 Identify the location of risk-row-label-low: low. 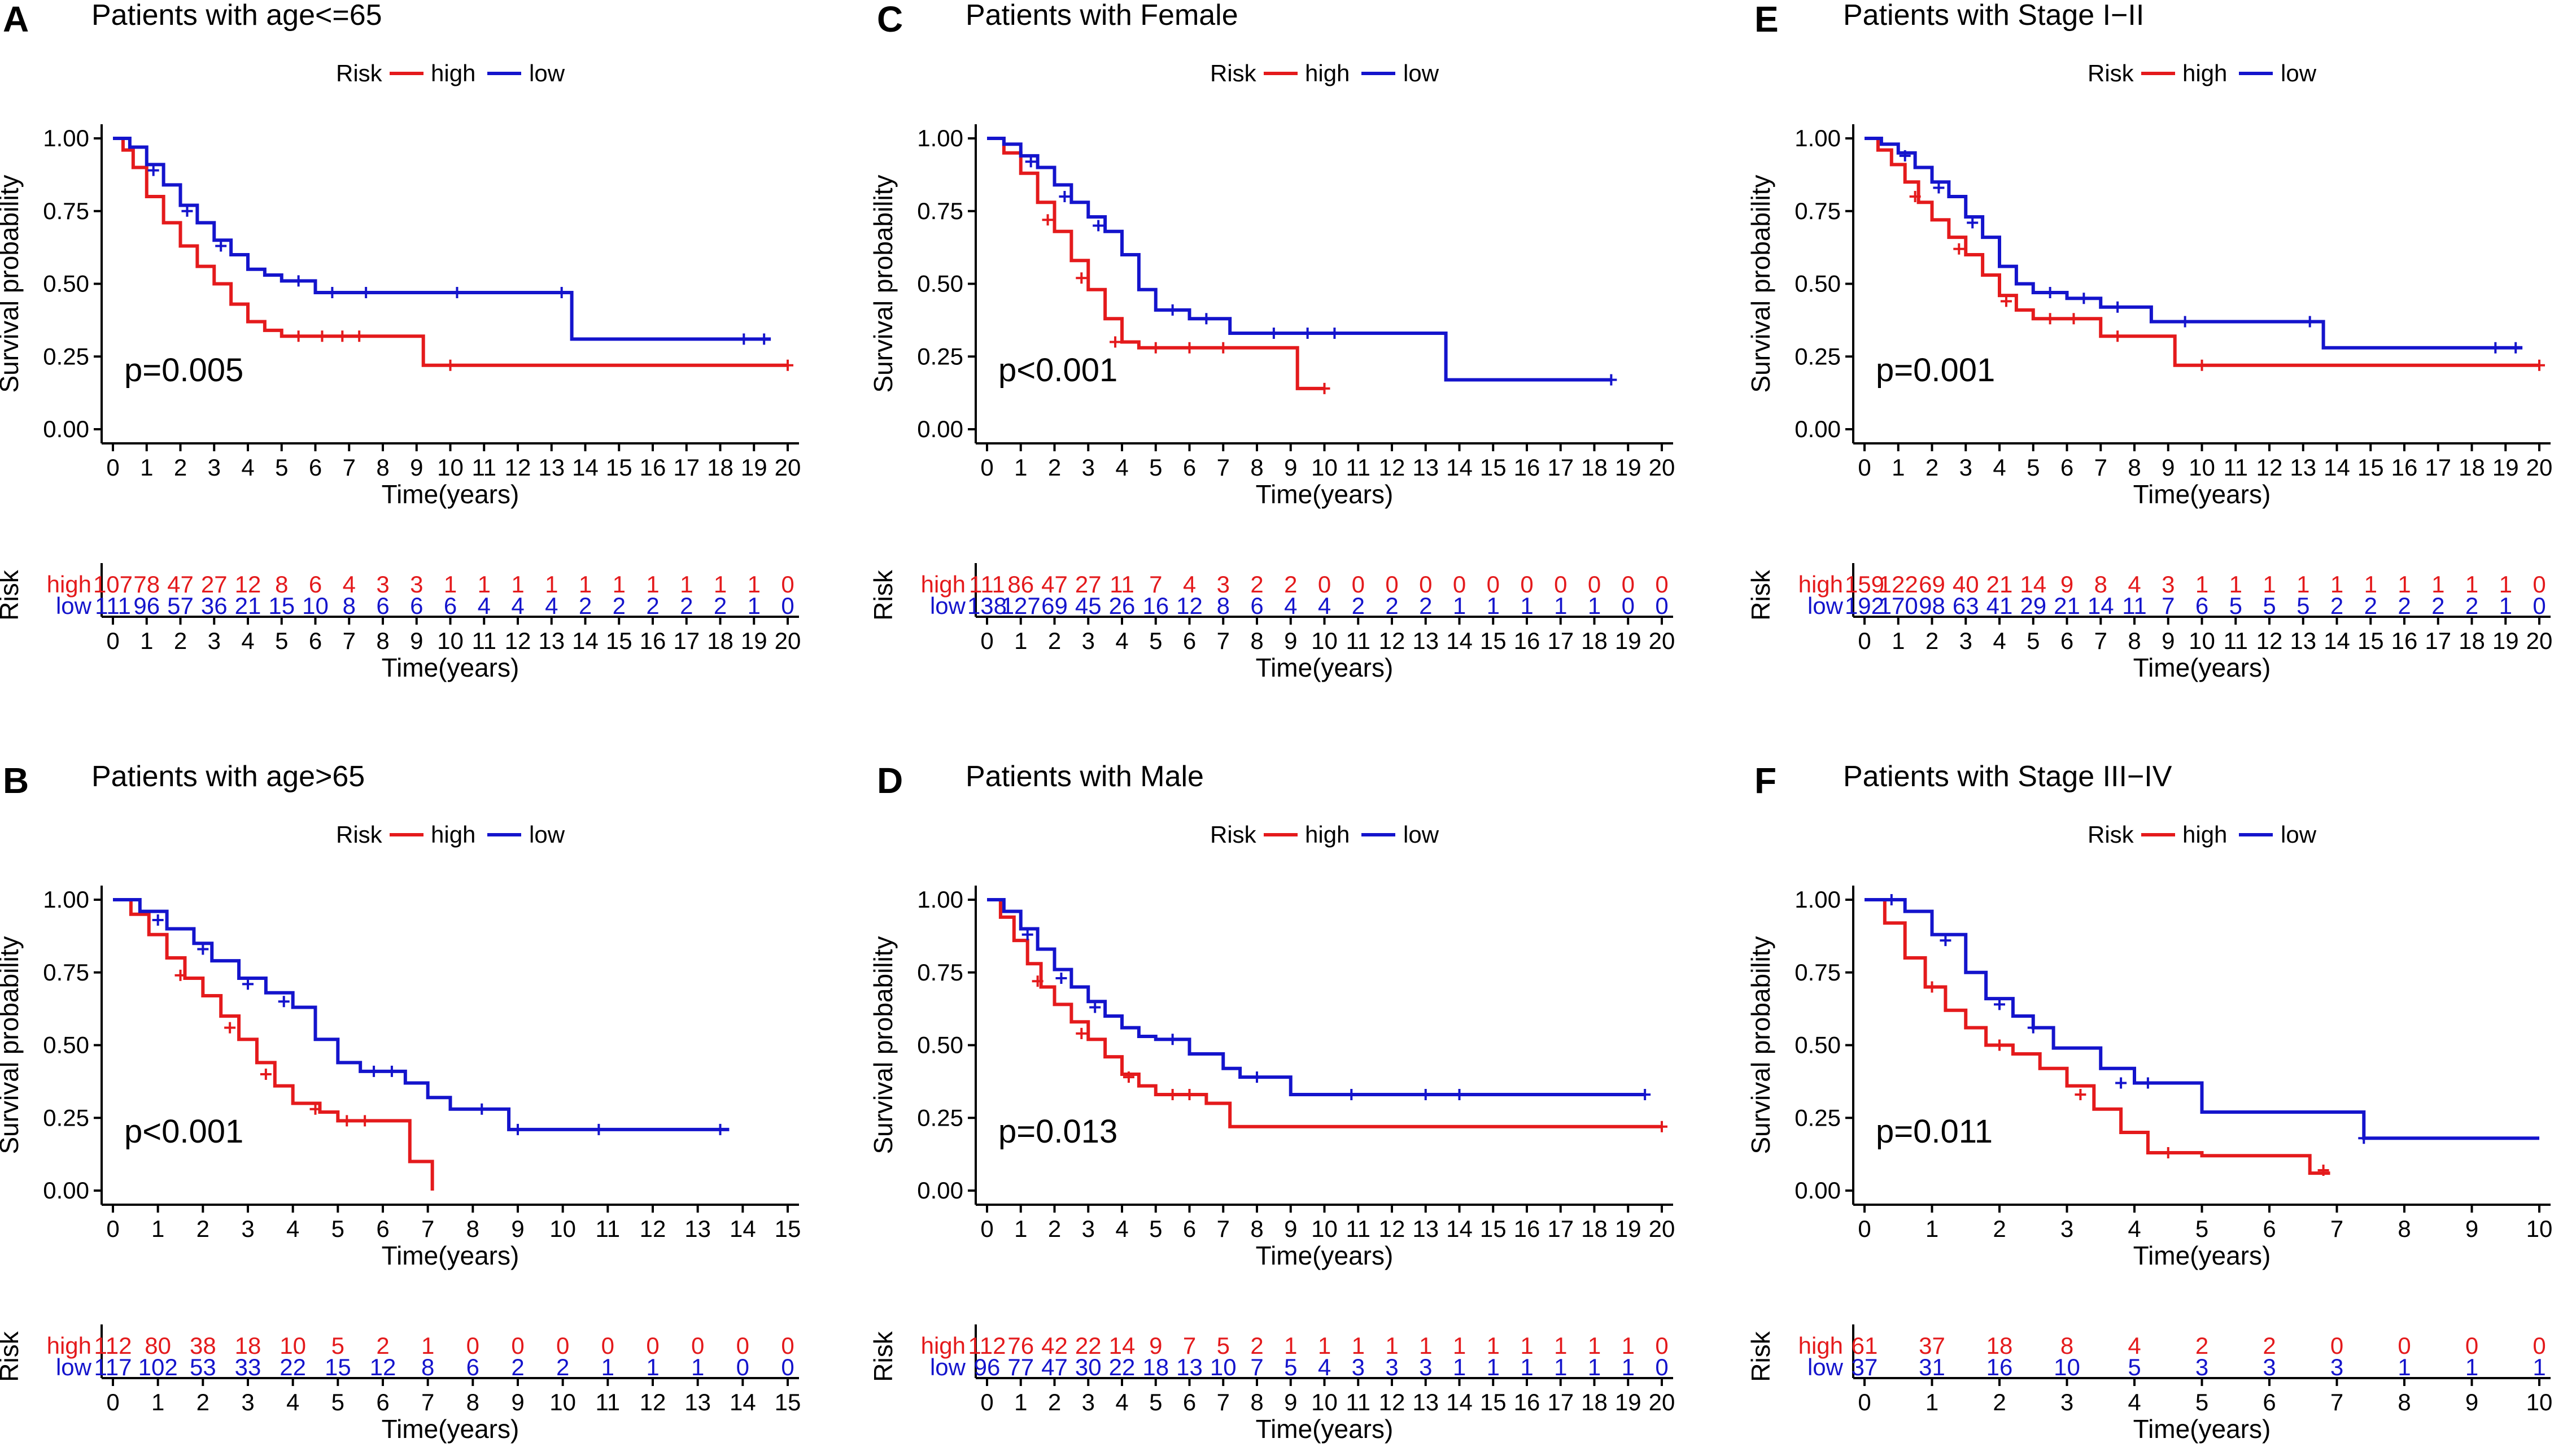
(1826, 605).